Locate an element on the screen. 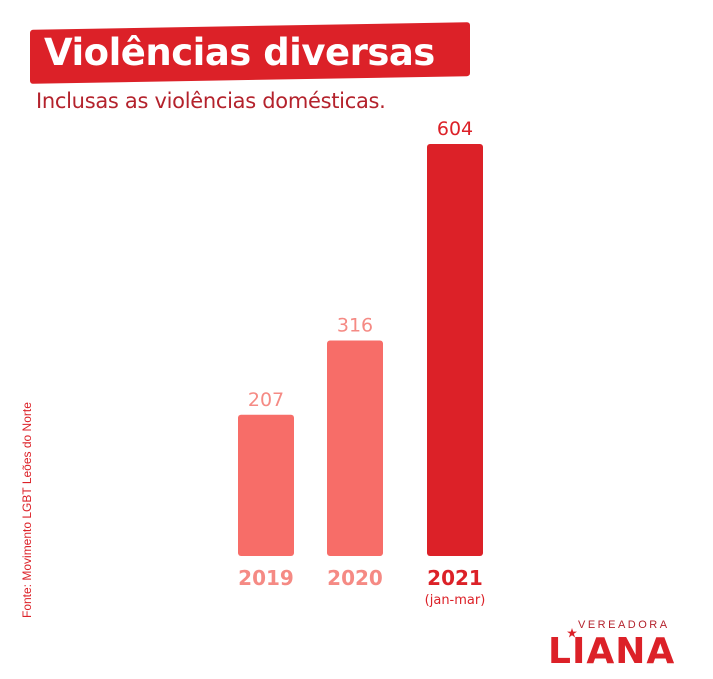  bar-2020 is located at coordinates (355, 448).